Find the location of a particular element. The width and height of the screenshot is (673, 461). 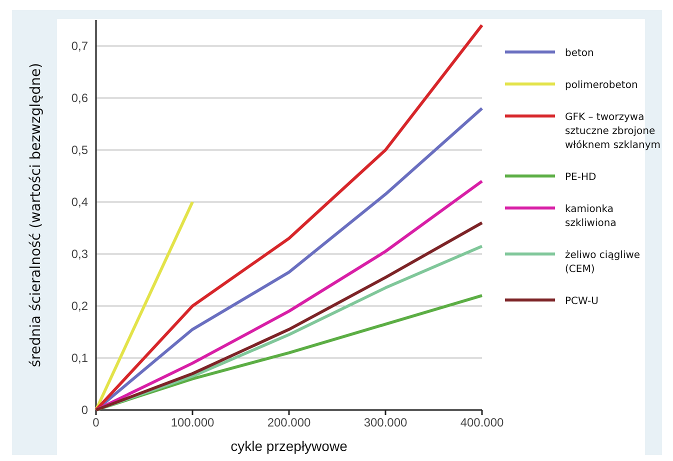

legend-label: polimerobeton is located at coordinates (601, 85).